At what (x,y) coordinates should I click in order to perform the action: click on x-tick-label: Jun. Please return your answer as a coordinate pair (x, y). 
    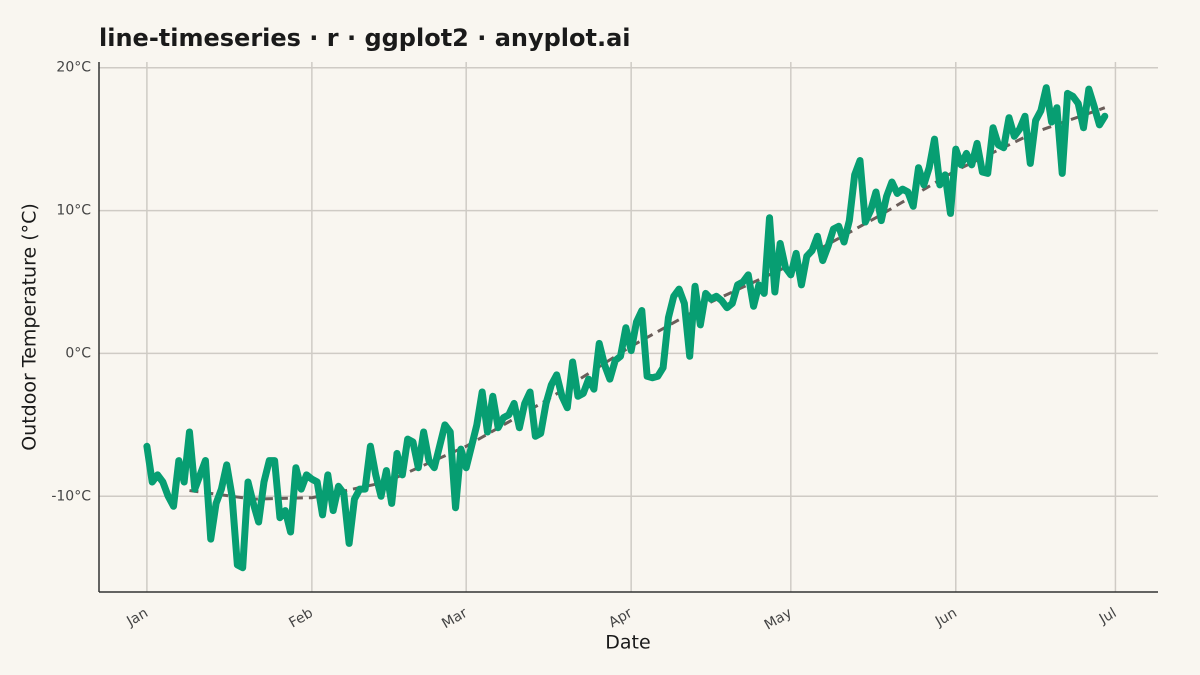
    Looking at the image, I should click on (946, 617).